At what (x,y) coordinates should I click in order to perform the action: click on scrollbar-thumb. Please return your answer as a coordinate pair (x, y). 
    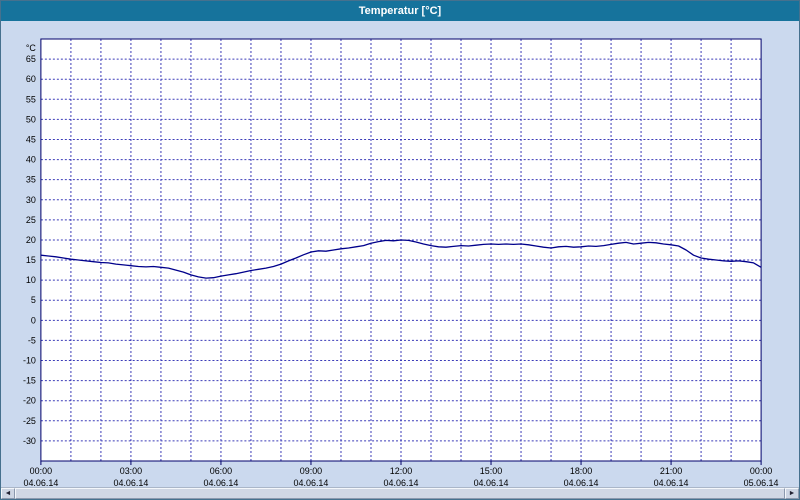
    Looking at the image, I should click on (400, 493).